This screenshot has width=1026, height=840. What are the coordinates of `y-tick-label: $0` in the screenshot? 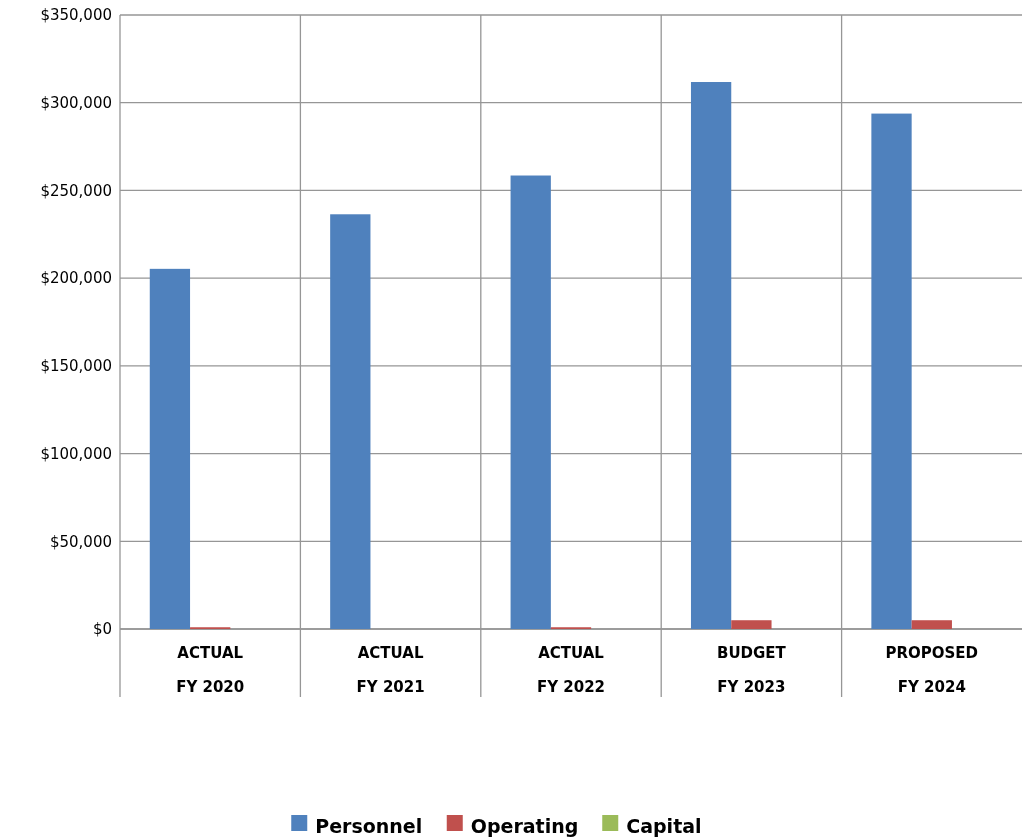 It's located at (102, 629).